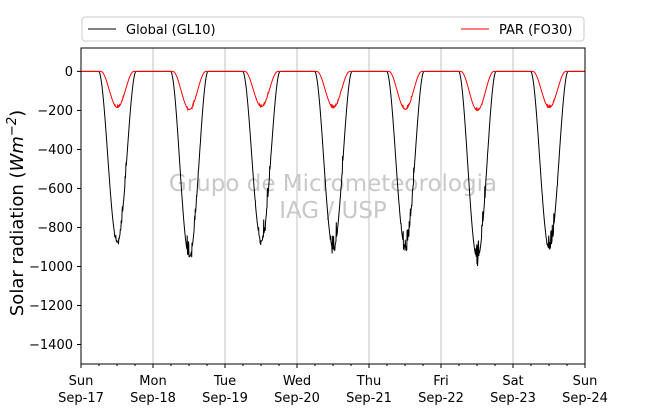  What do you see at coordinates (369, 398) in the screenshot?
I see `x-tick-label-date-4: Sep-21` at bounding box center [369, 398].